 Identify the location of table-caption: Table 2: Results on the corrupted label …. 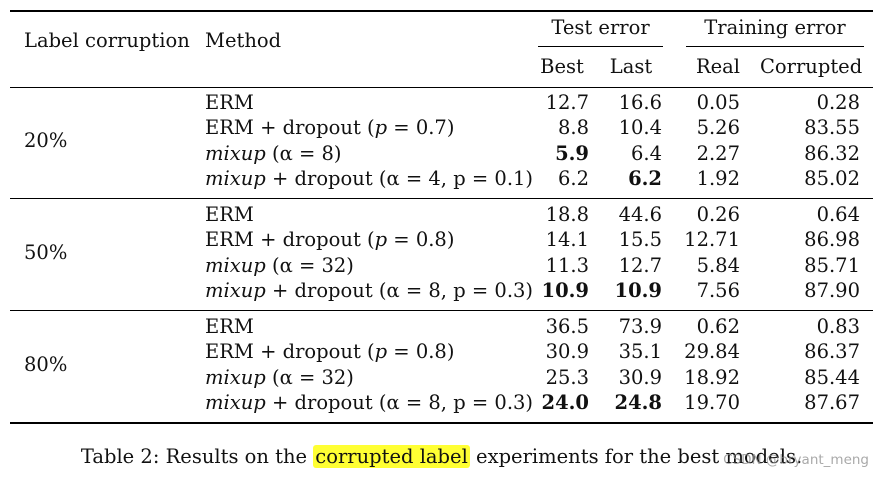
(441, 456).